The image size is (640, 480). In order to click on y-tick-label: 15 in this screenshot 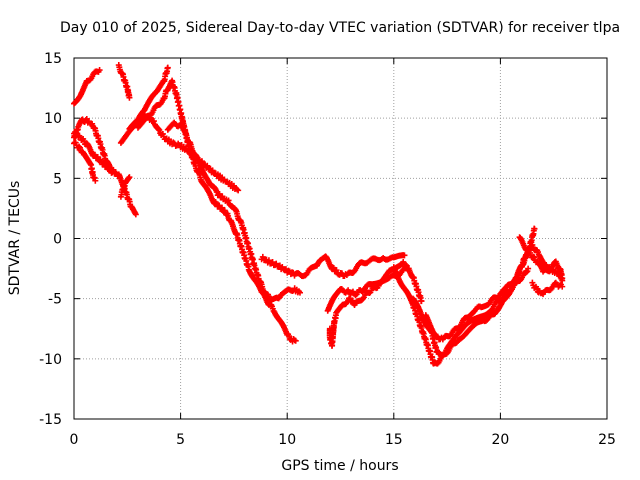, I will do `click(53, 59)`.